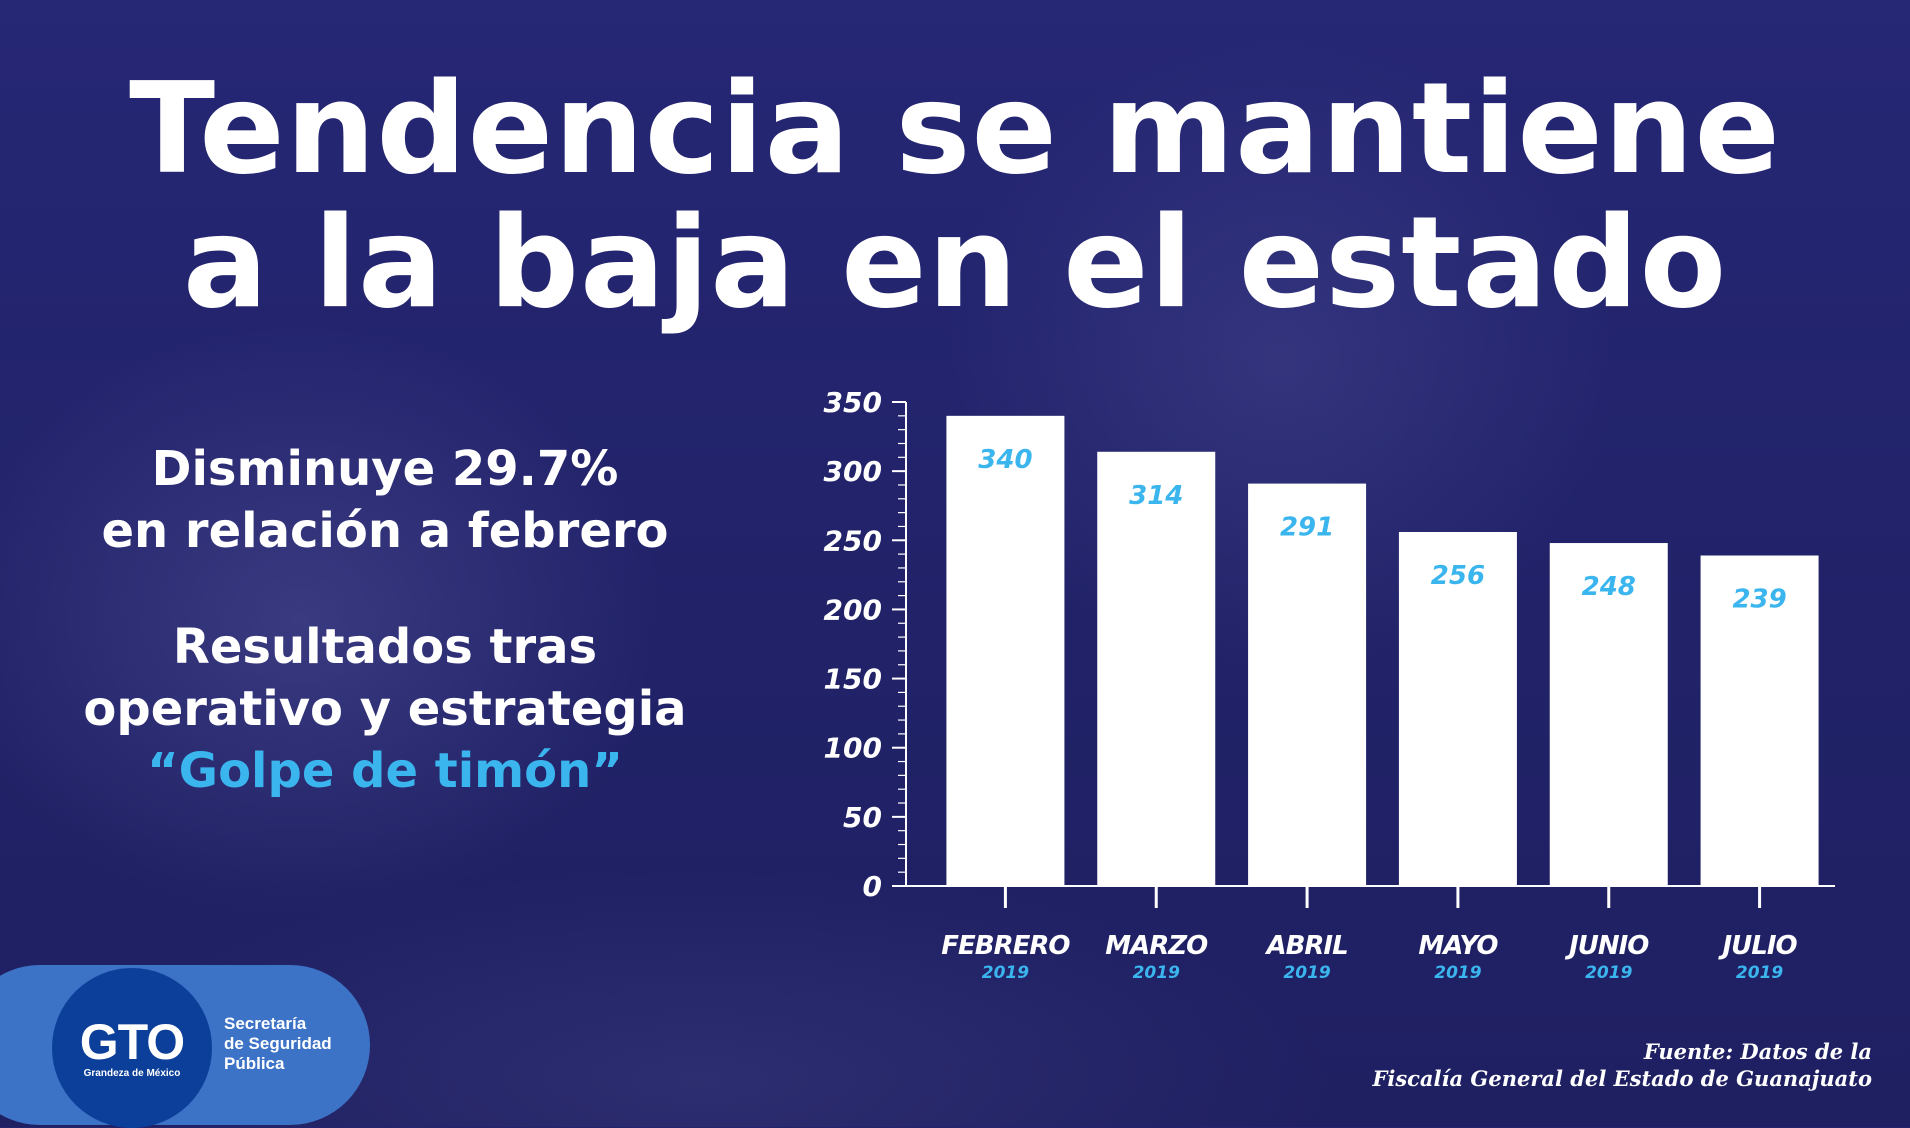 The image size is (1910, 1128). I want to click on bar-value-label: 239, so click(1759, 599).